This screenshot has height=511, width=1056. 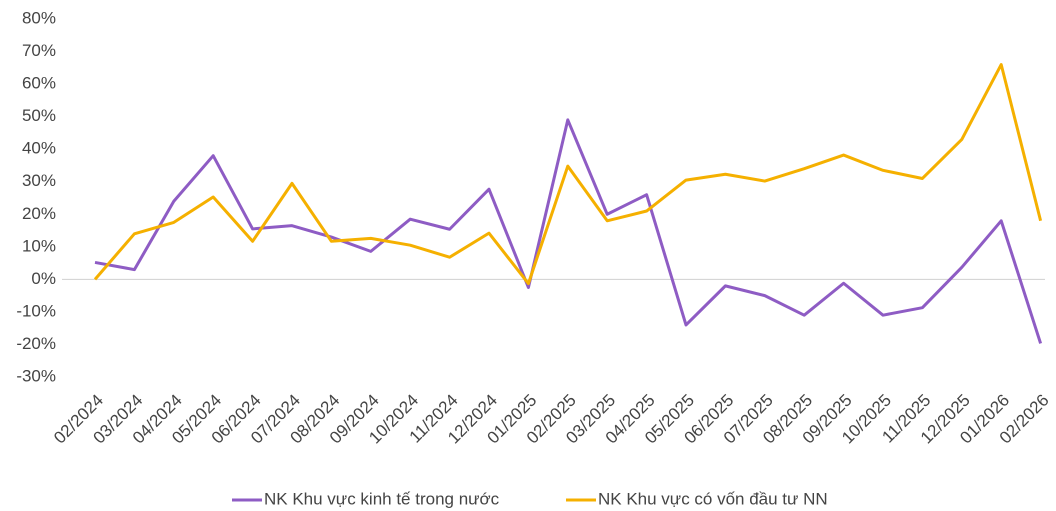 What do you see at coordinates (43, 278) in the screenshot?
I see `y-tick-label: 0%` at bounding box center [43, 278].